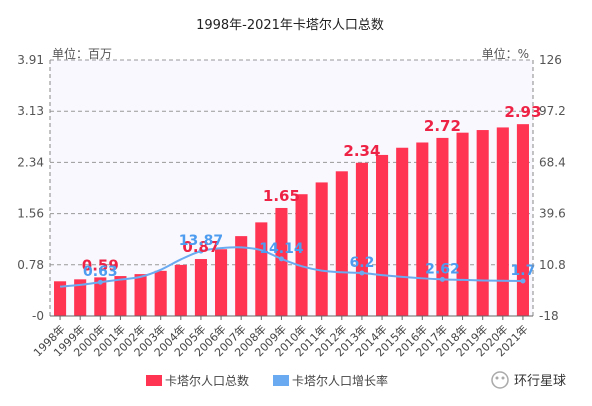  I want to click on right-tick-label: 97.2, so click(552, 111).